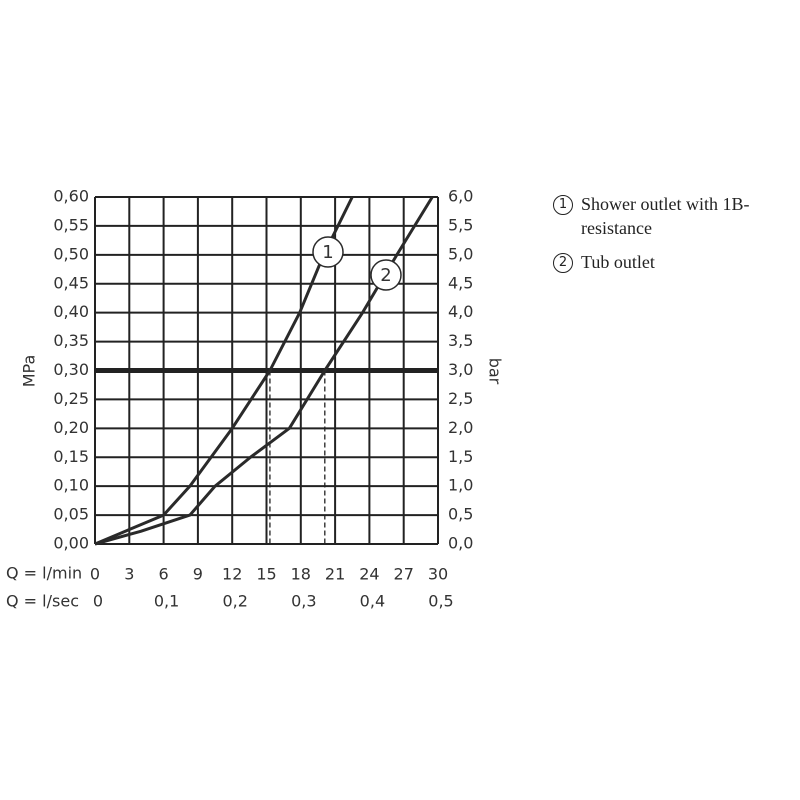  I want to click on y2-tick-label: 6,0, so click(460, 196).